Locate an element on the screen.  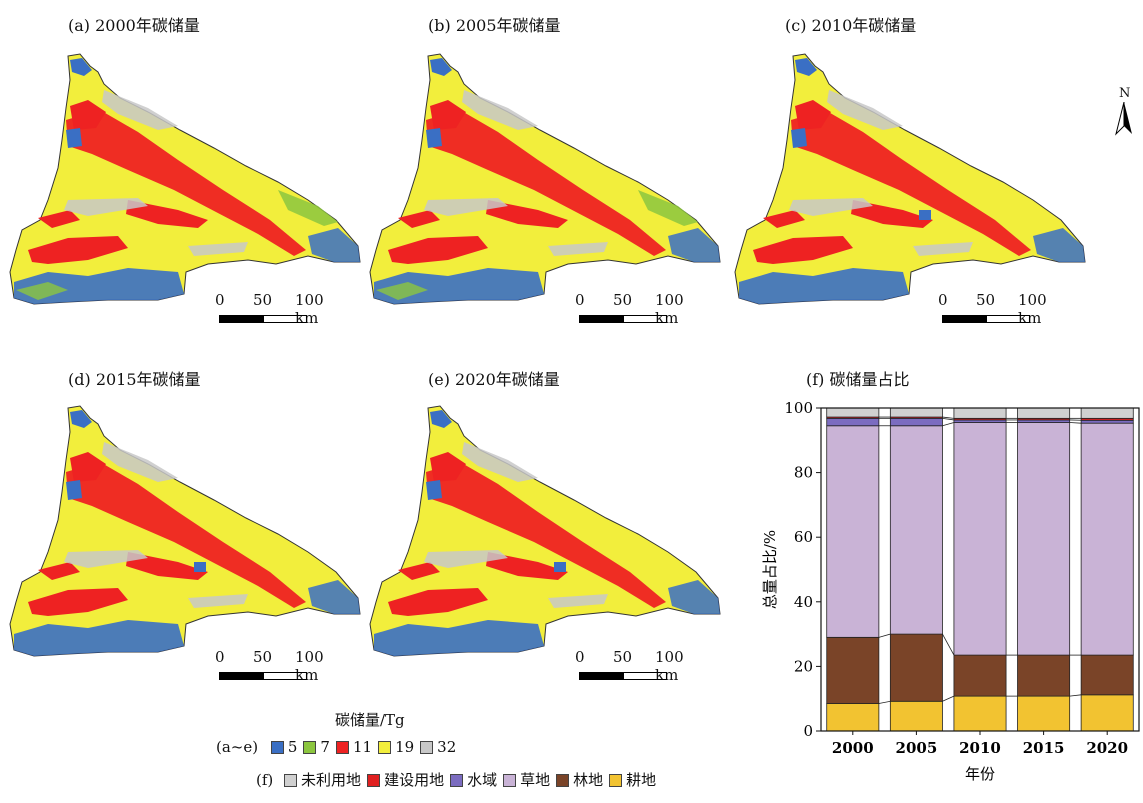
legend_chart-label: 水域 is located at coordinates (482, 780).